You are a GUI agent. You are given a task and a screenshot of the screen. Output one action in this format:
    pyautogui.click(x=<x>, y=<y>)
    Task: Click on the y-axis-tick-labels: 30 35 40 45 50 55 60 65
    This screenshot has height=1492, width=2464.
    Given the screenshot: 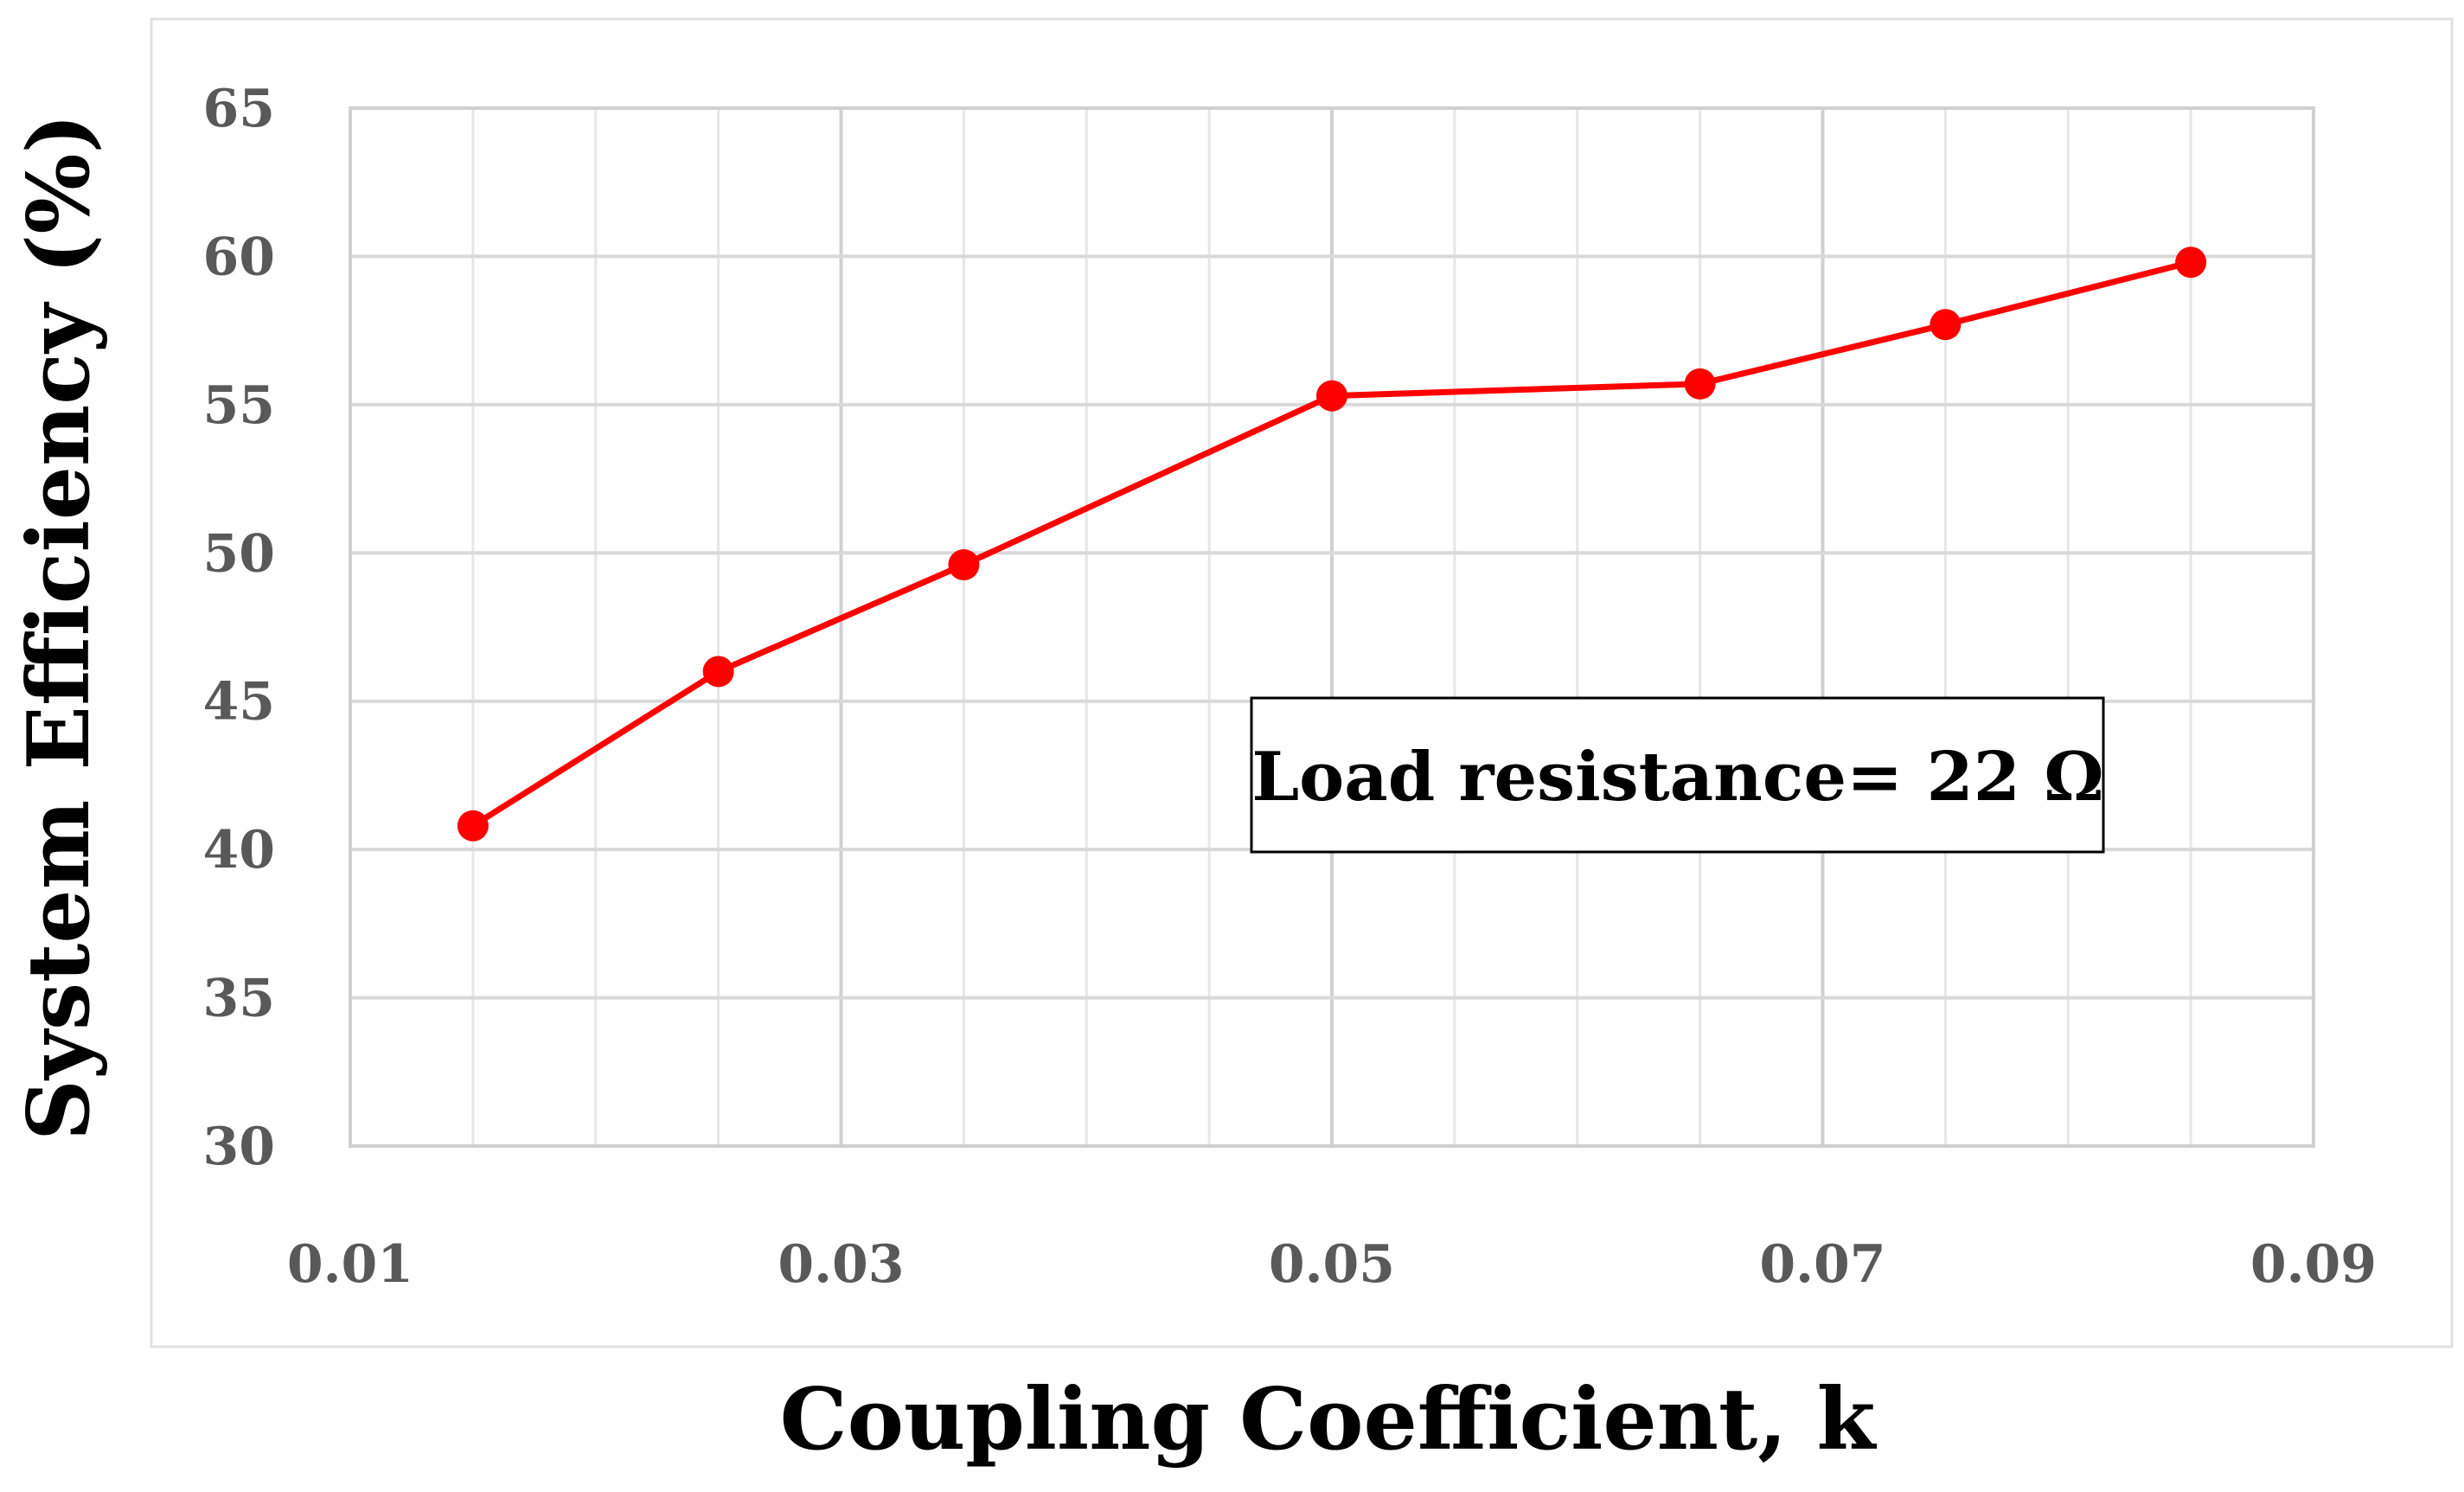 What is the action you would take?
    pyautogui.click(x=239, y=628)
    